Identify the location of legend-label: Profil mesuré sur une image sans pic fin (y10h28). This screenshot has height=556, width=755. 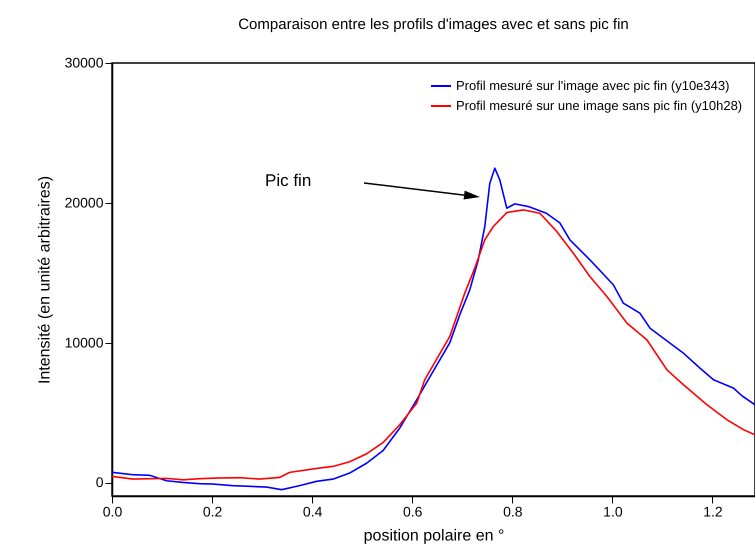
(599, 105).